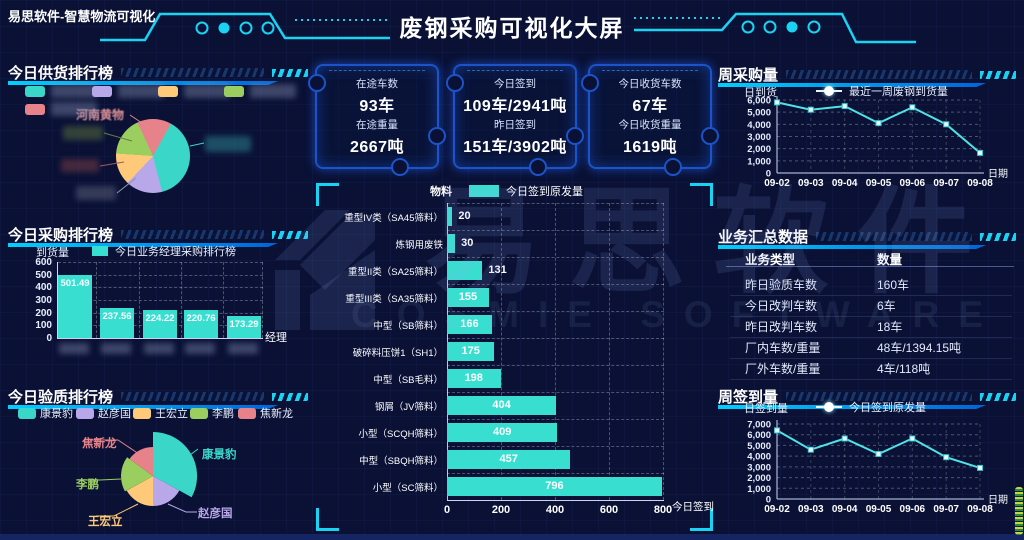 The image size is (1024, 540). Describe the element at coordinates (871, 327) in the screenshot. I see `table-row: 昨日改判车数 18车` at that location.